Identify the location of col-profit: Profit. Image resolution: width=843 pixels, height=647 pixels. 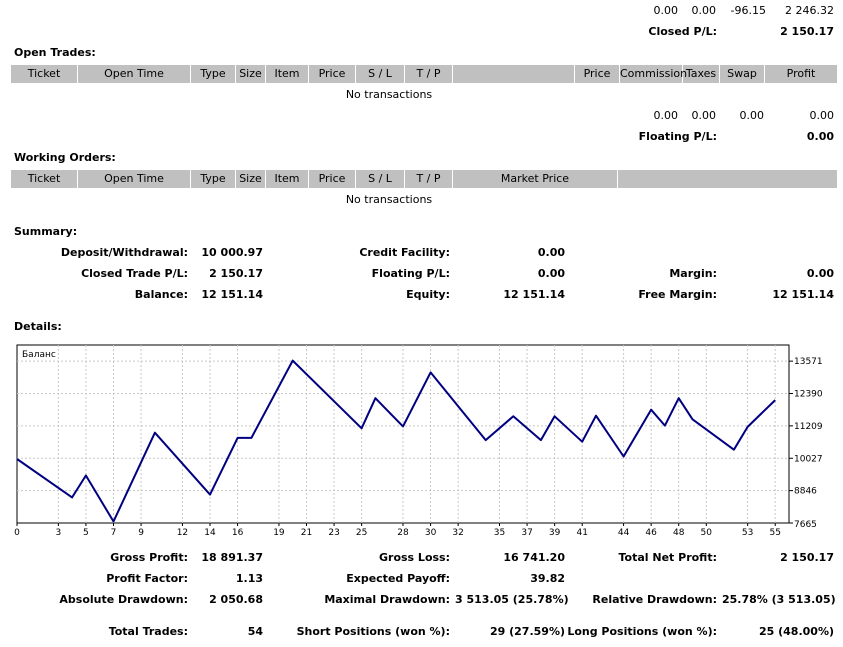
(801, 73).